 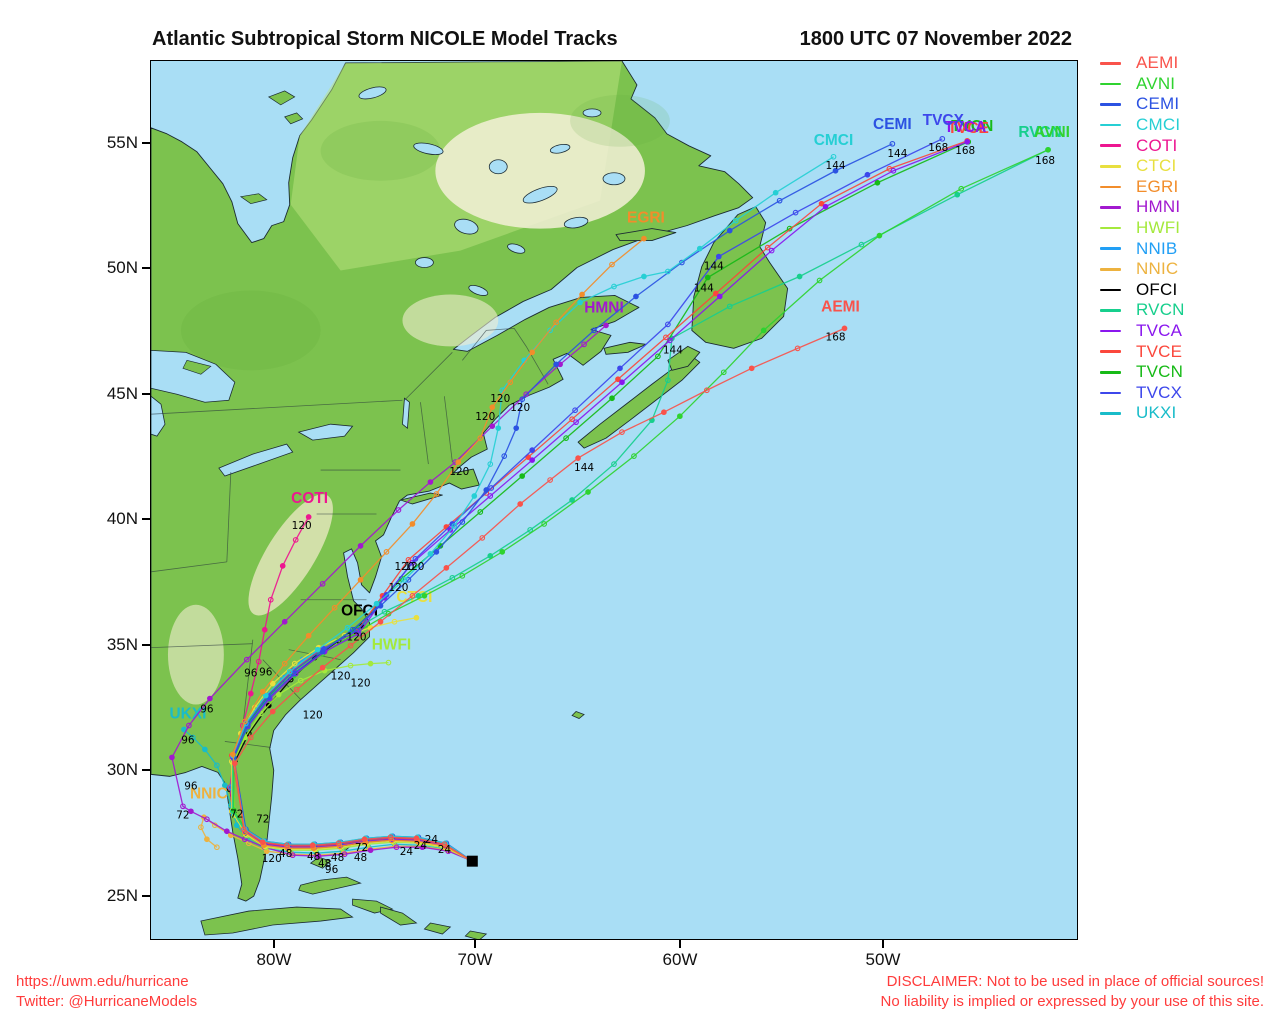 I want to click on model-label-tvcx: TVCX, so click(x=944, y=120).